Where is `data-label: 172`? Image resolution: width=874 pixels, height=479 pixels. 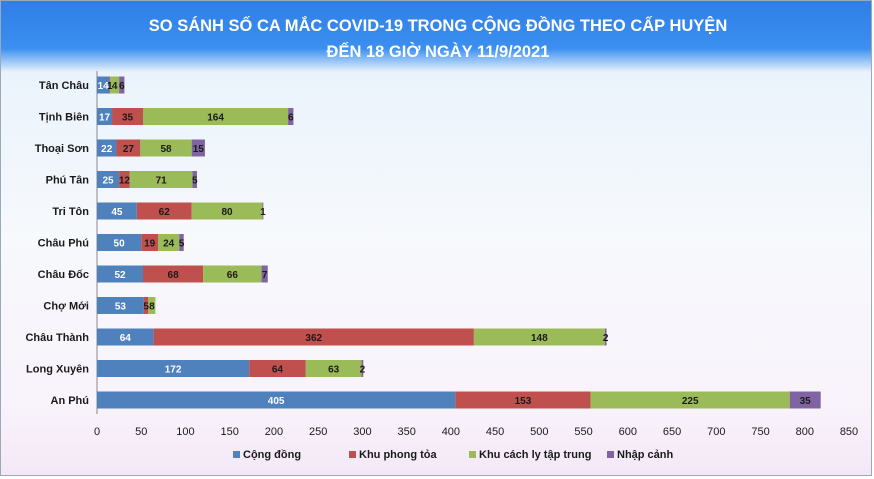
data-label: 172 is located at coordinates (173, 370).